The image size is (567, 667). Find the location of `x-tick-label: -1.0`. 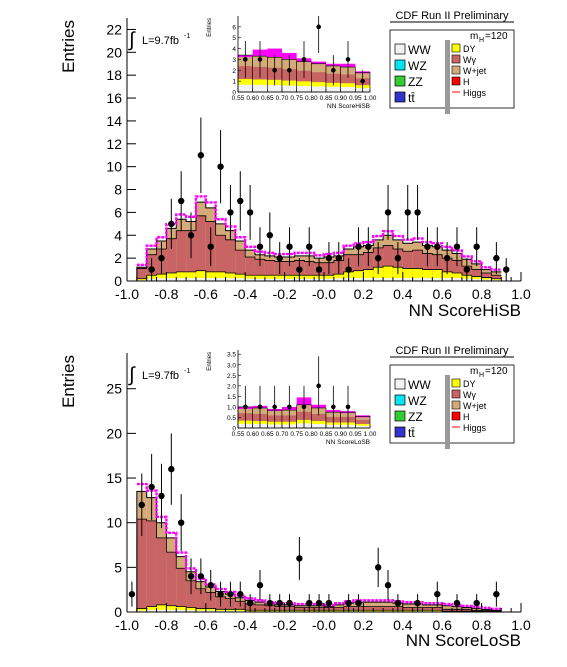

x-tick-label: -1.0 is located at coordinates (127, 625).